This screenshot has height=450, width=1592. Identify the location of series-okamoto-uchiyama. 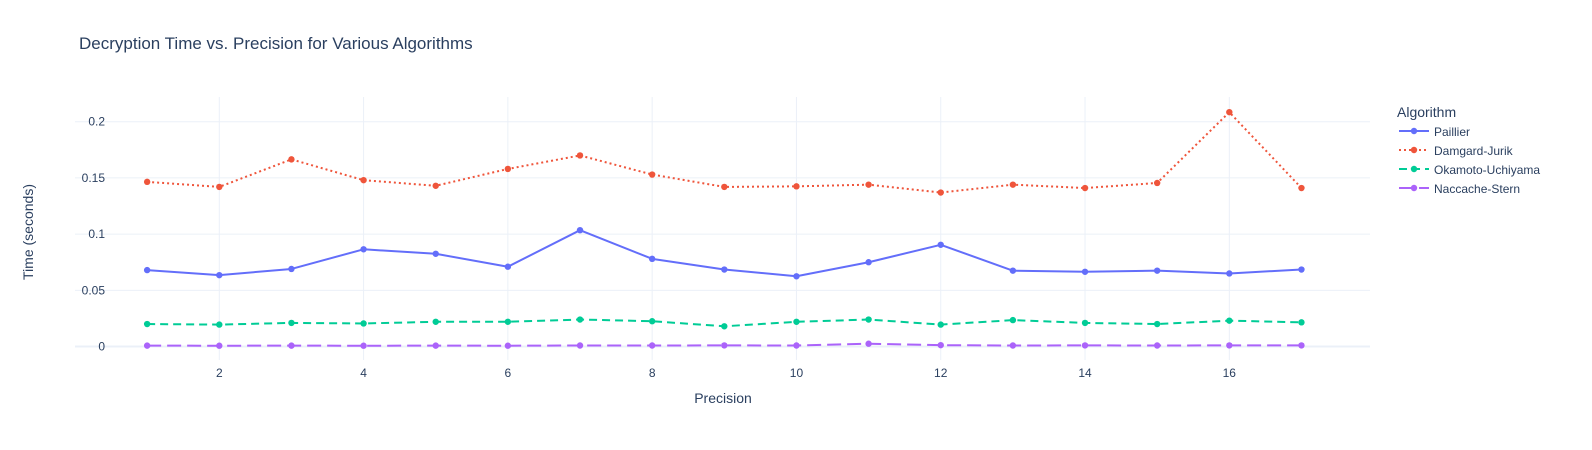
(724, 323).